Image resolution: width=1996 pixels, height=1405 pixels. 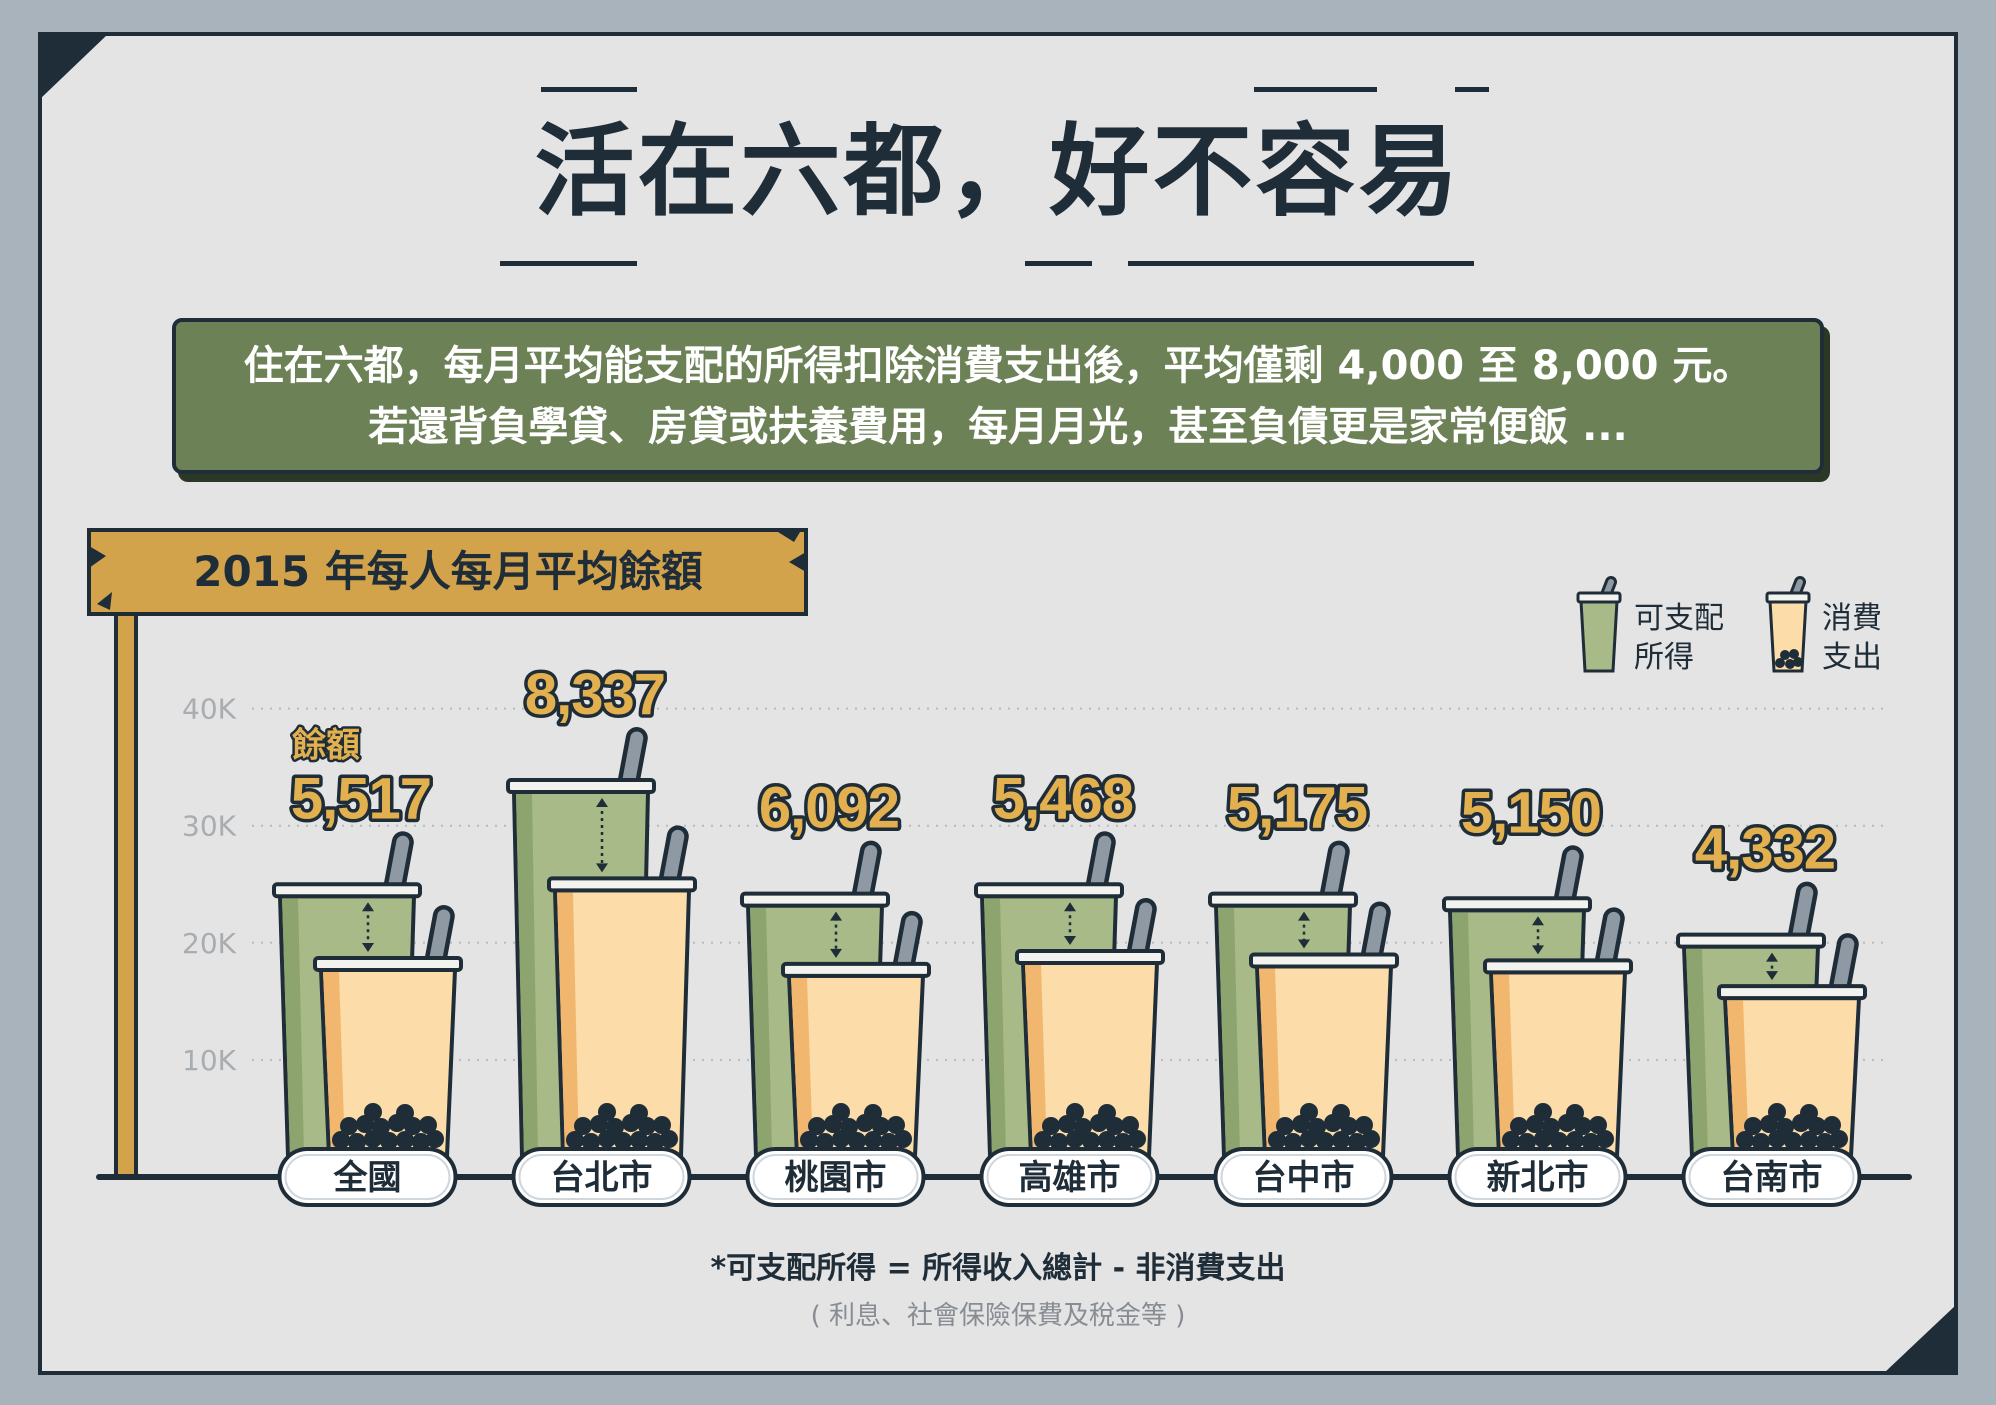 What do you see at coordinates (326, 745) in the screenshot?
I see `balance-caption: 餘額` at bounding box center [326, 745].